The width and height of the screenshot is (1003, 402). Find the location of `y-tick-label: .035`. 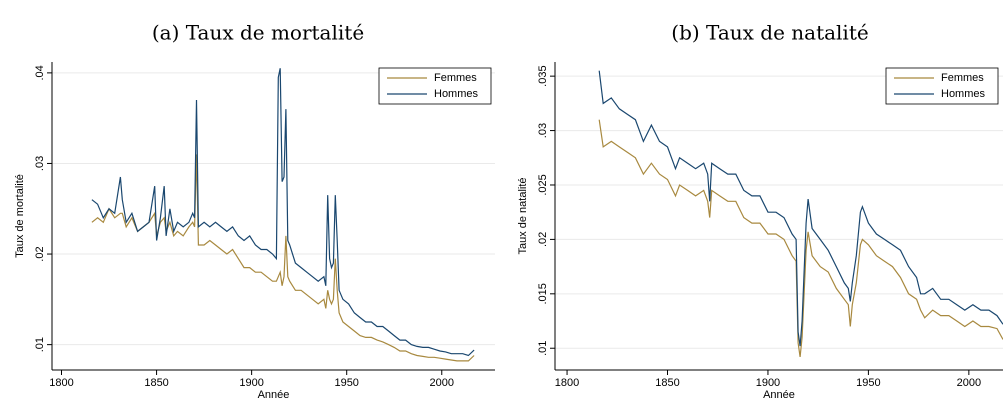

y-tick-label: .035 is located at coordinates (543, 75).